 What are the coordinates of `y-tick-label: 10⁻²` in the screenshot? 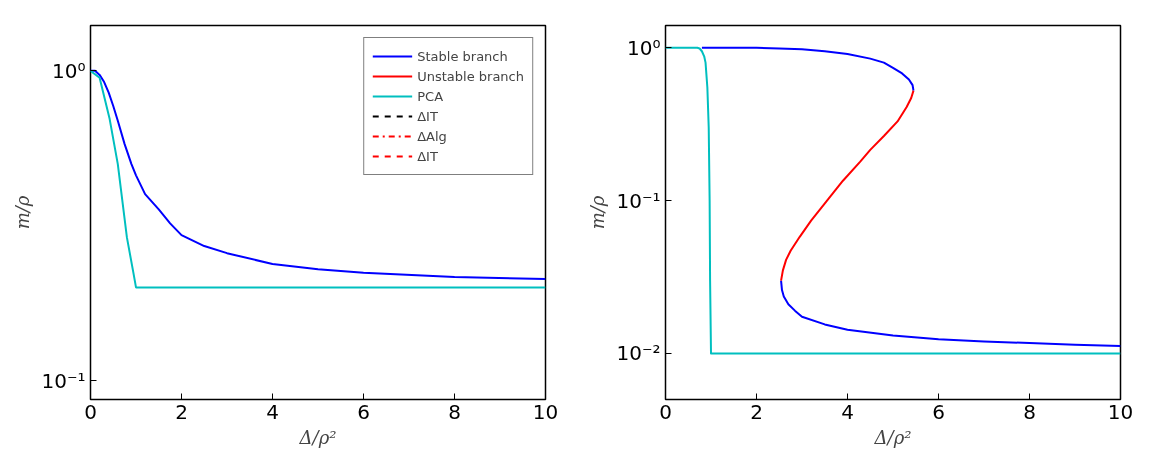 It's located at (638, 353).